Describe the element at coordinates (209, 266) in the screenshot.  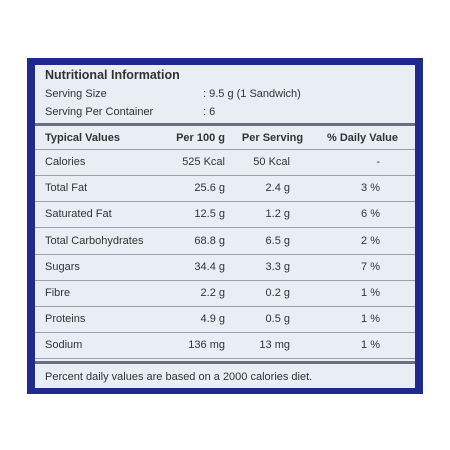
I see `cell-value: 34.4 g` at that location.